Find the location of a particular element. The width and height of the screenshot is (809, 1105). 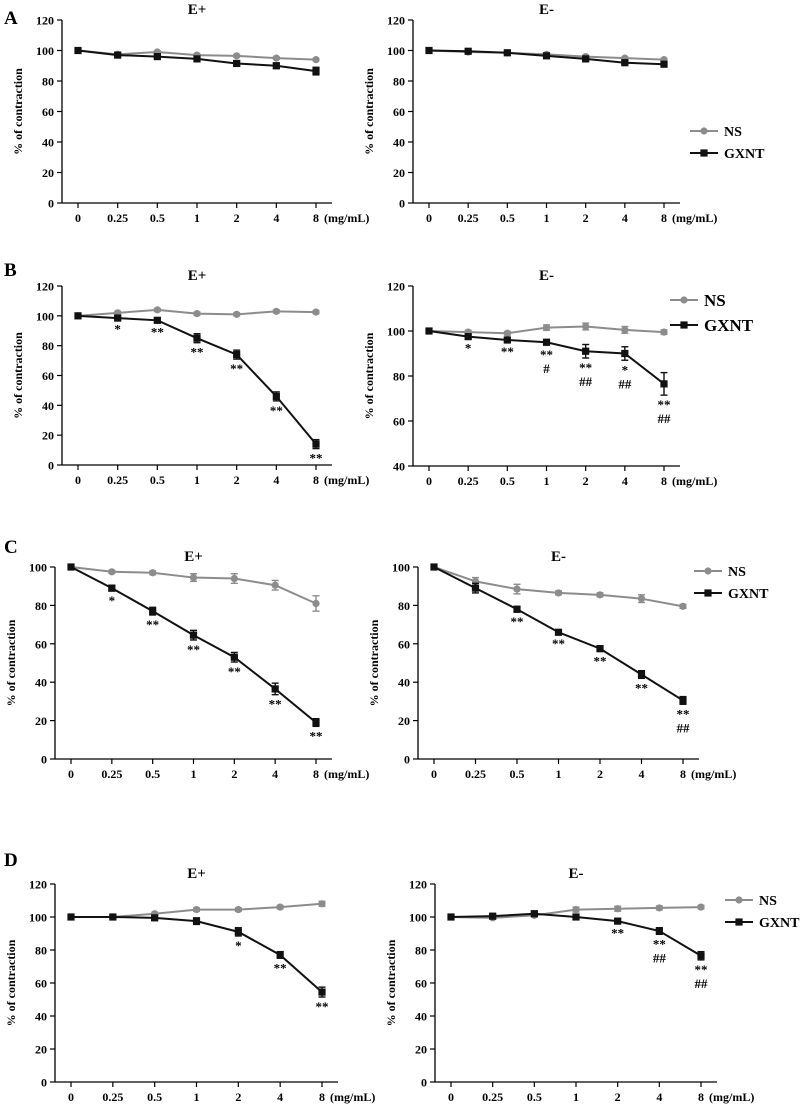

chart-b-eminus-series-ns-point is located at coordinates (546, 328).